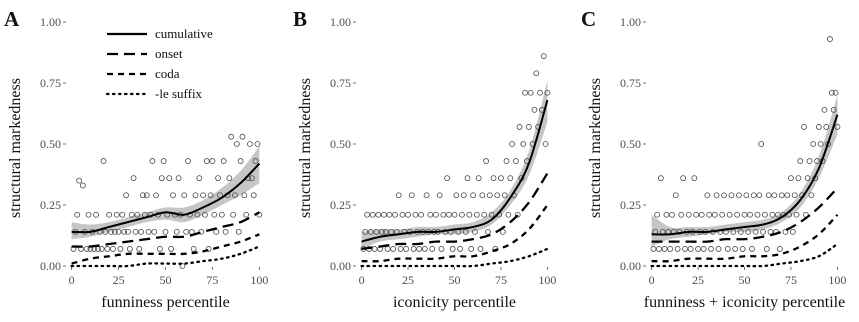 The width and height of the screenshot is (859, 322). Describe the element at coordinates (12, 19) in the screenshot. I see `panel-letter: A` at that location.